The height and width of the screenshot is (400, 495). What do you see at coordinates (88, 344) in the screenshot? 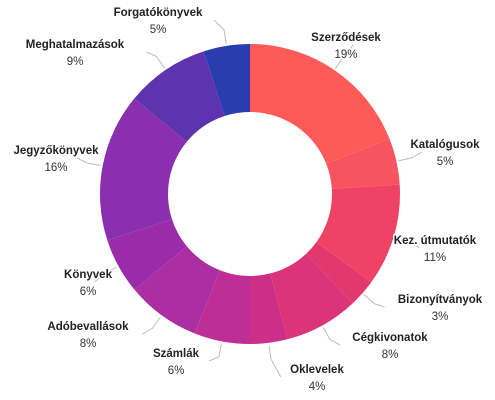
I see `slice-value-7: 8%` at bounding box center [88, 344].